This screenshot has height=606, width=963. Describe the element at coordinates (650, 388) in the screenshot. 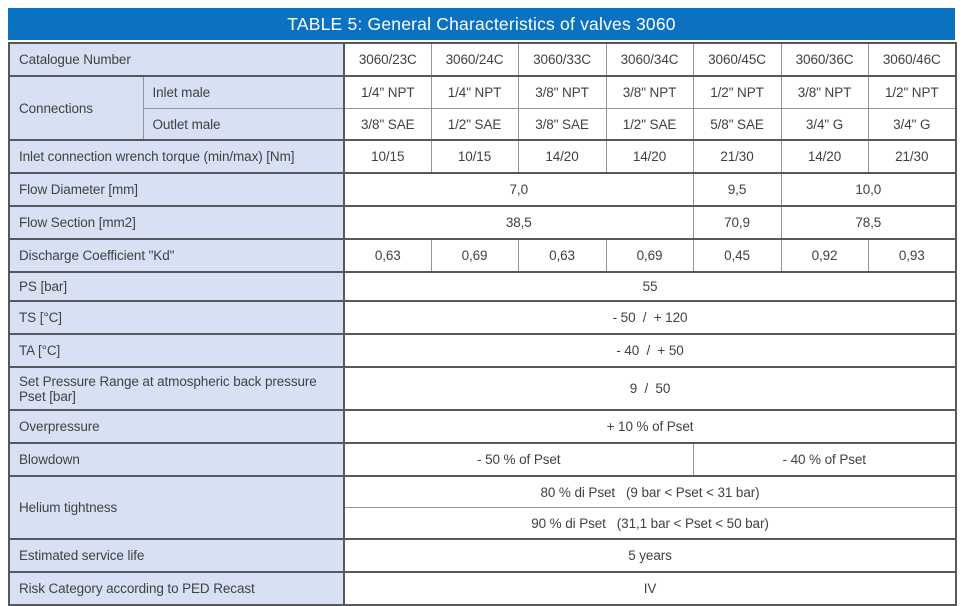

I see `set-pressure-range-value: 9 / 50` at that location.